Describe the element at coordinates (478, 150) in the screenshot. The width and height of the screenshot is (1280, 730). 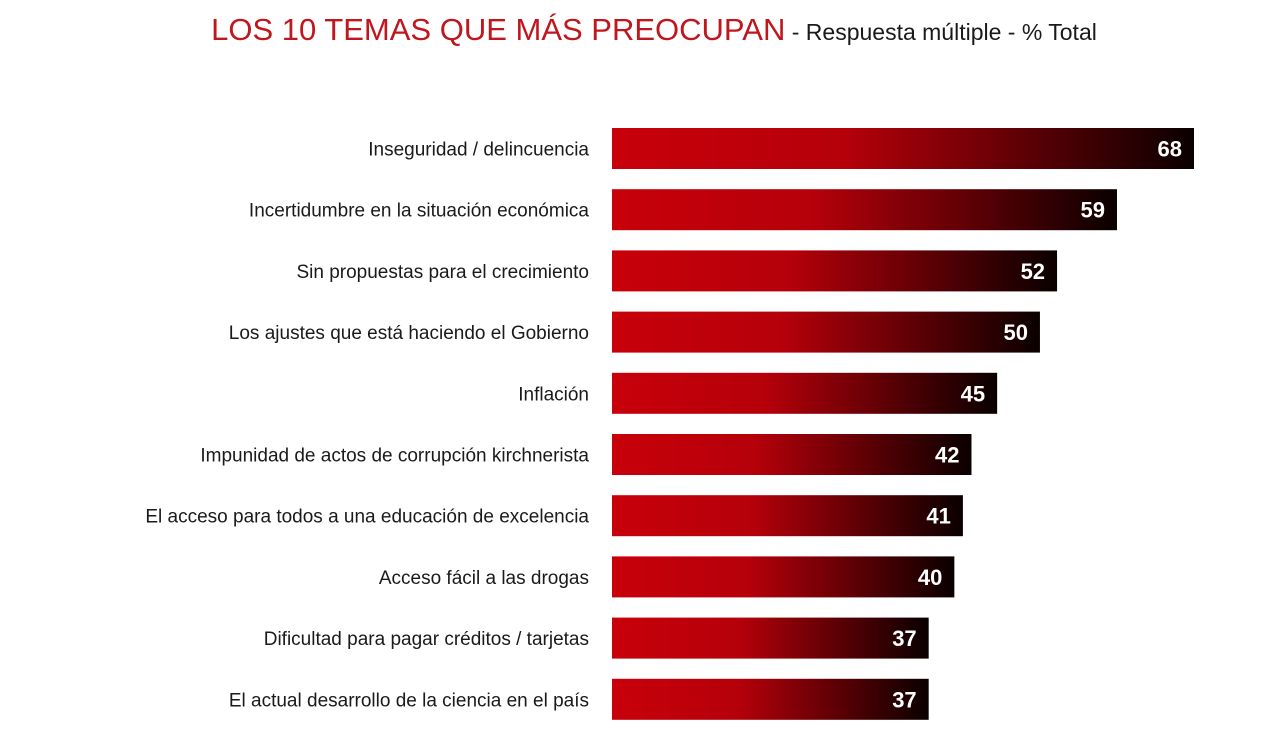
I see `category-label-1: Inseguridad / delincuencia` at that location.